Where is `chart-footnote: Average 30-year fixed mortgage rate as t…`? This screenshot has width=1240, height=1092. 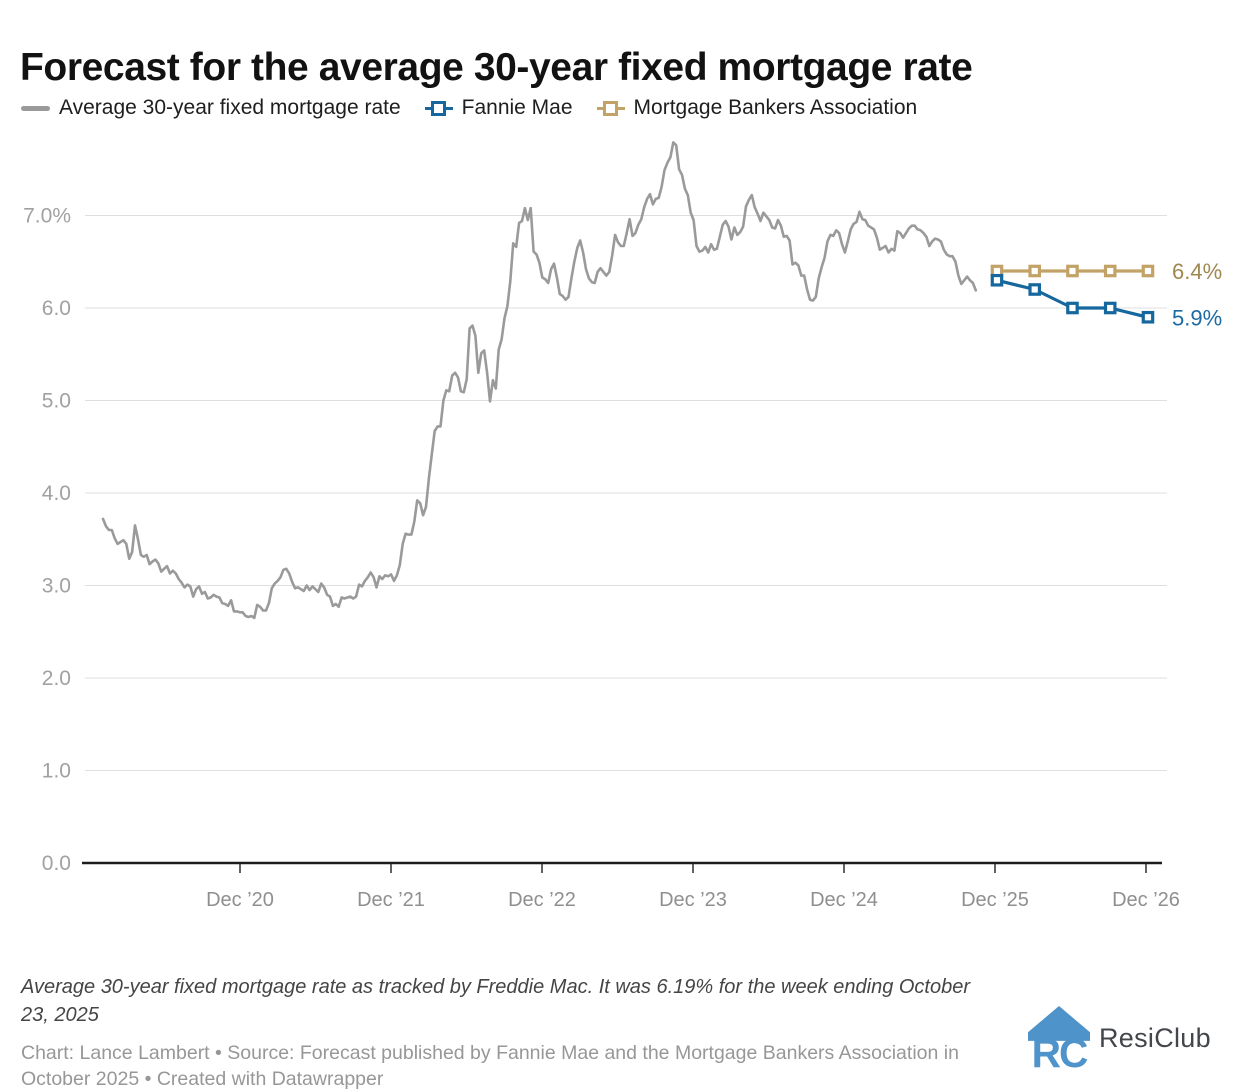 chart-footnote: Average 30-year fixed mortgage rate as t… is located at coordinates (496, 1001).